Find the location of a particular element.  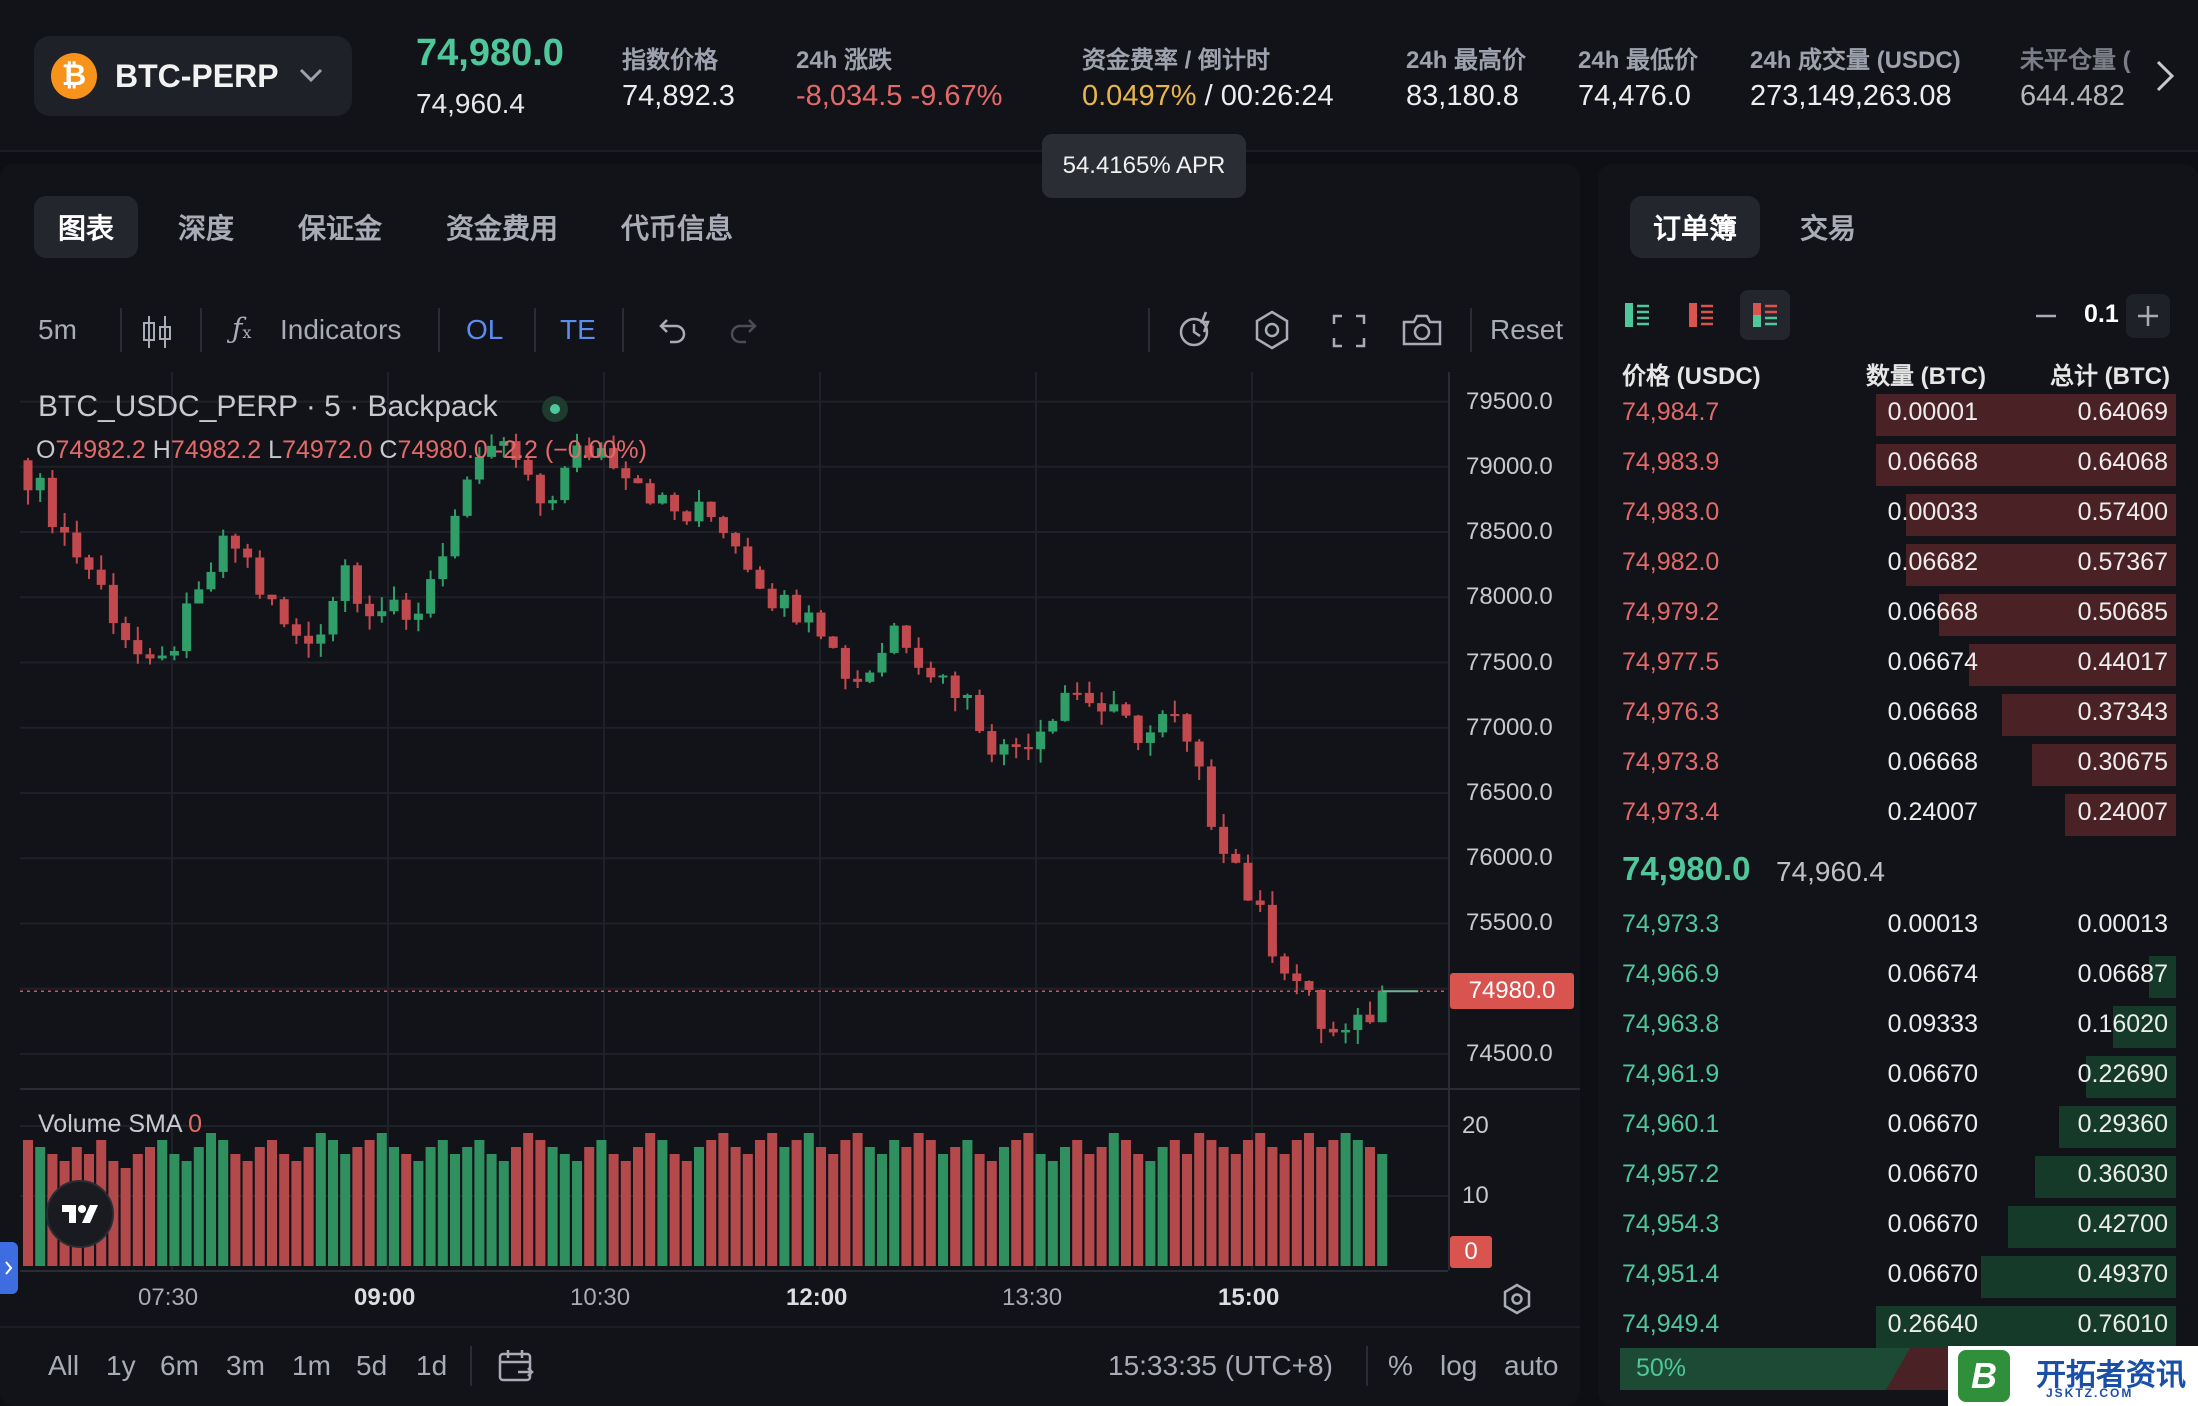

range-5d: 5d is located at coordinates (372, 1365).